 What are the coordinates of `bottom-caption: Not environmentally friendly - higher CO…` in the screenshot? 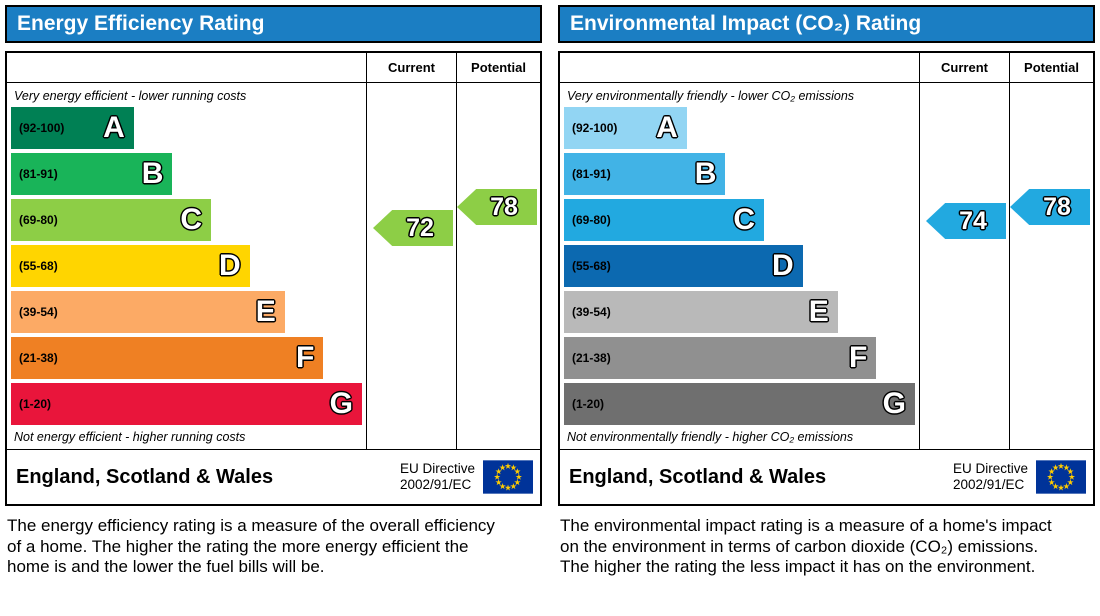 It's located at (710, 437).